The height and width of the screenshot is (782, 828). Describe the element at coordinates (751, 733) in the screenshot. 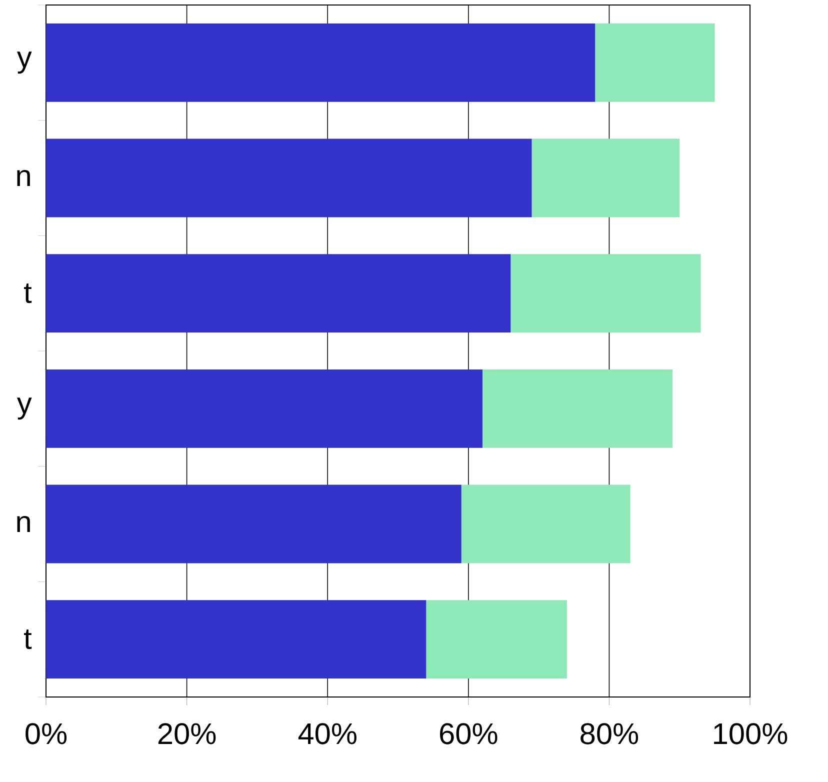

I see `x-tick-label: 100%` at that location.